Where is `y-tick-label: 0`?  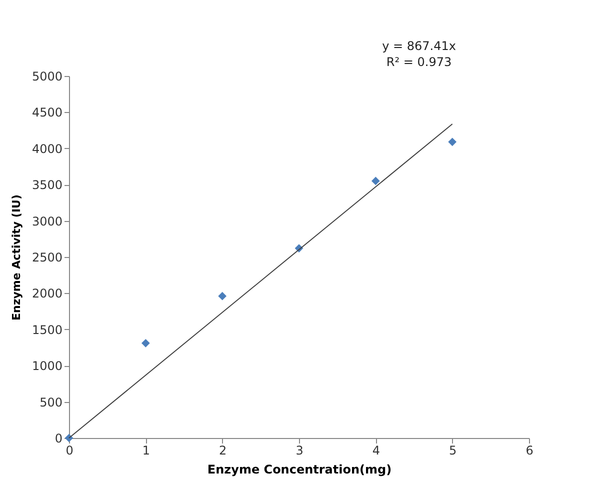
y-tick-label: 0 is located at coordinates (58, 439).